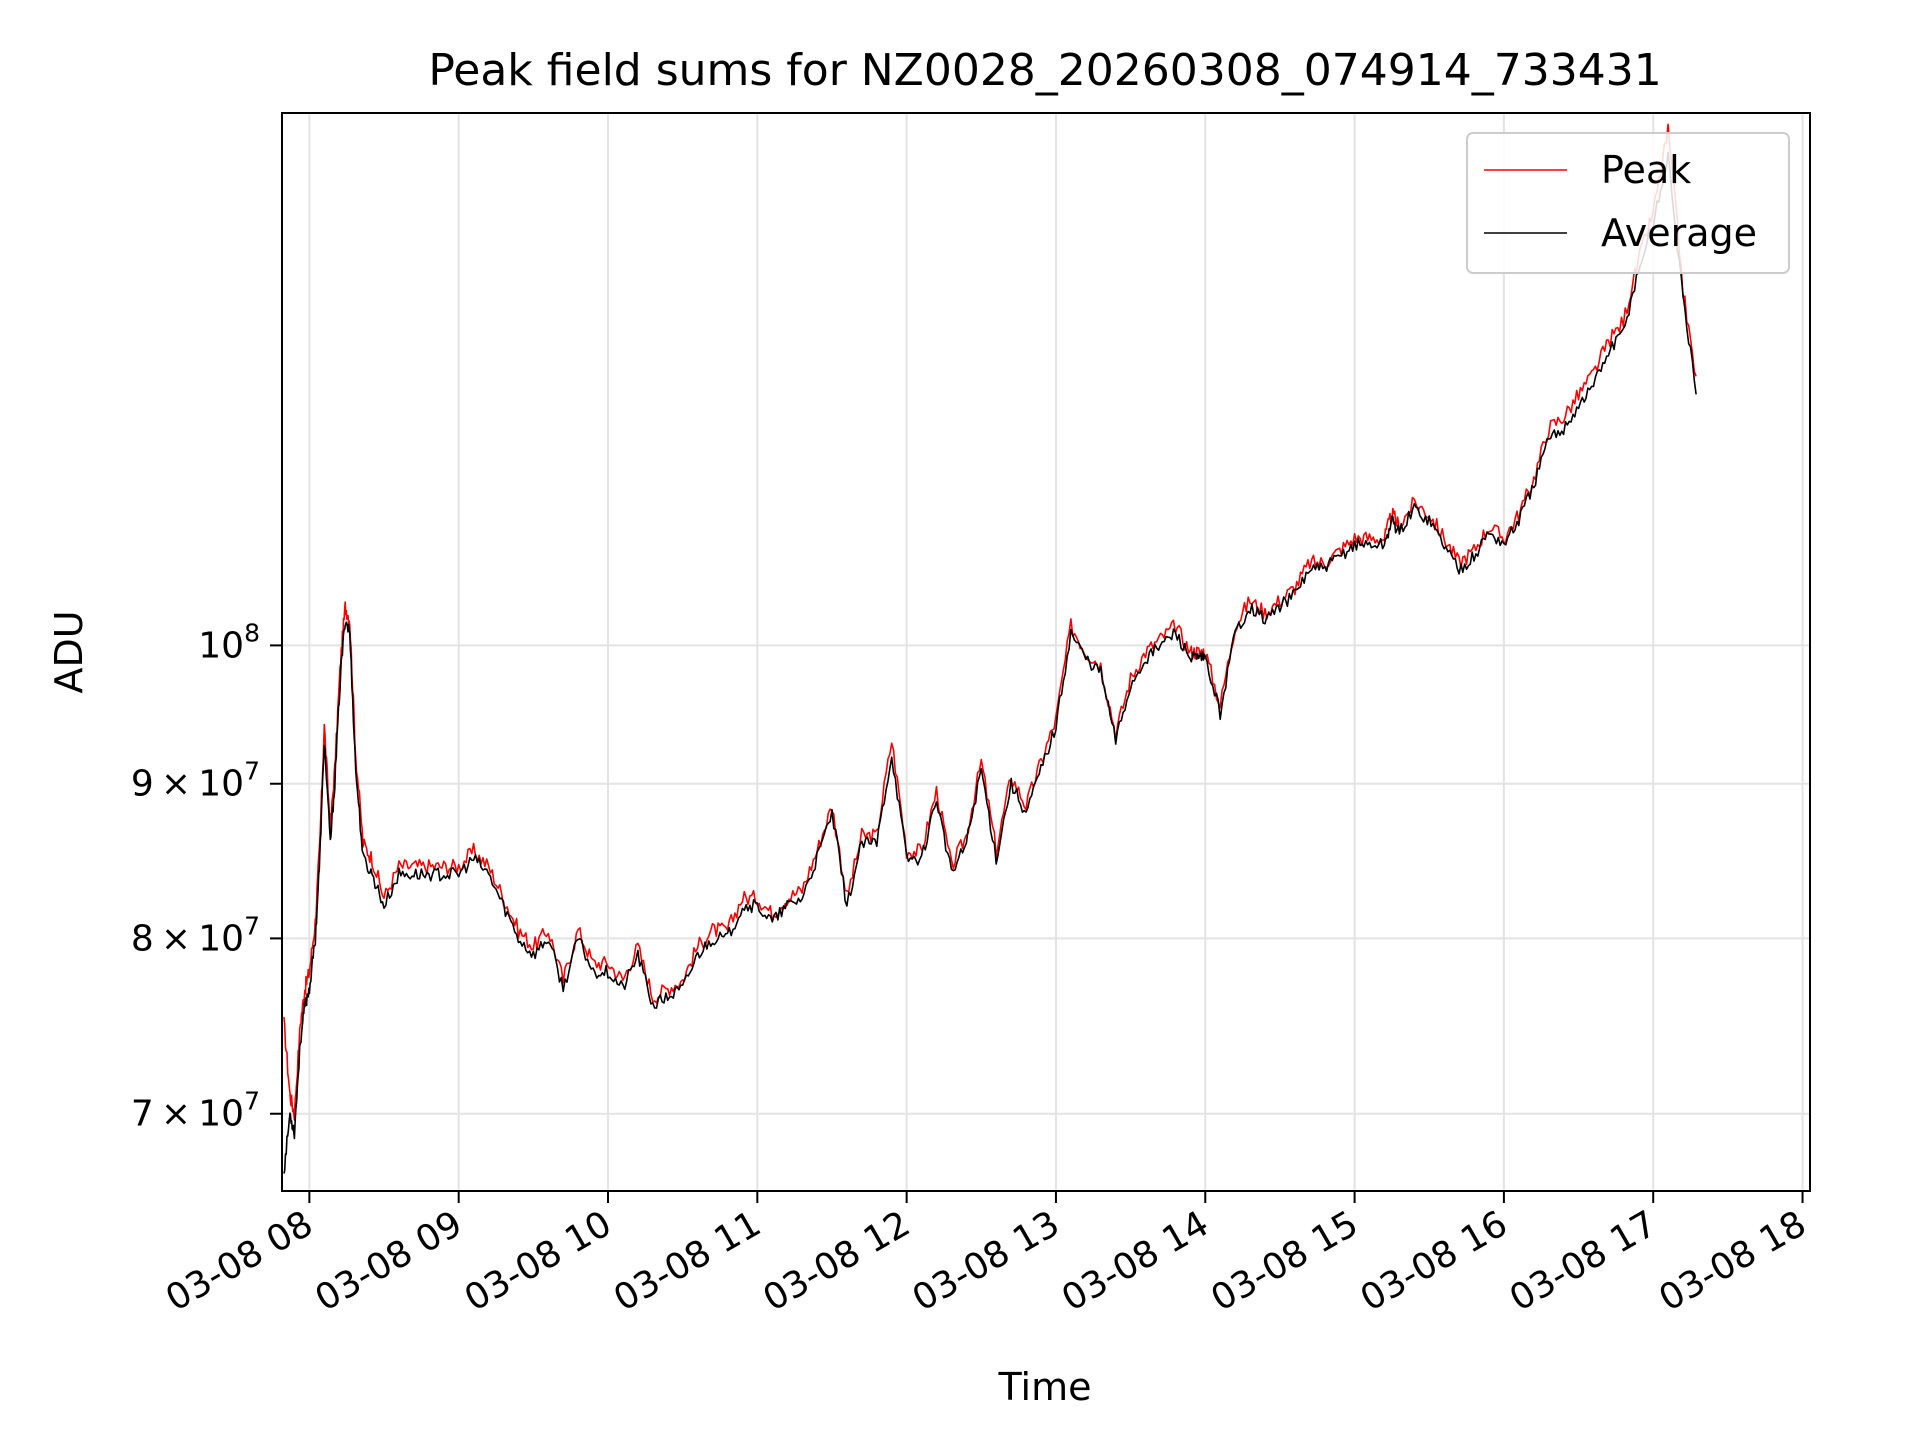 The width and height of the screenshot is (1920, 1440). I want to click on y-tick-label: 9 × 10⁷, so click(195, 781).